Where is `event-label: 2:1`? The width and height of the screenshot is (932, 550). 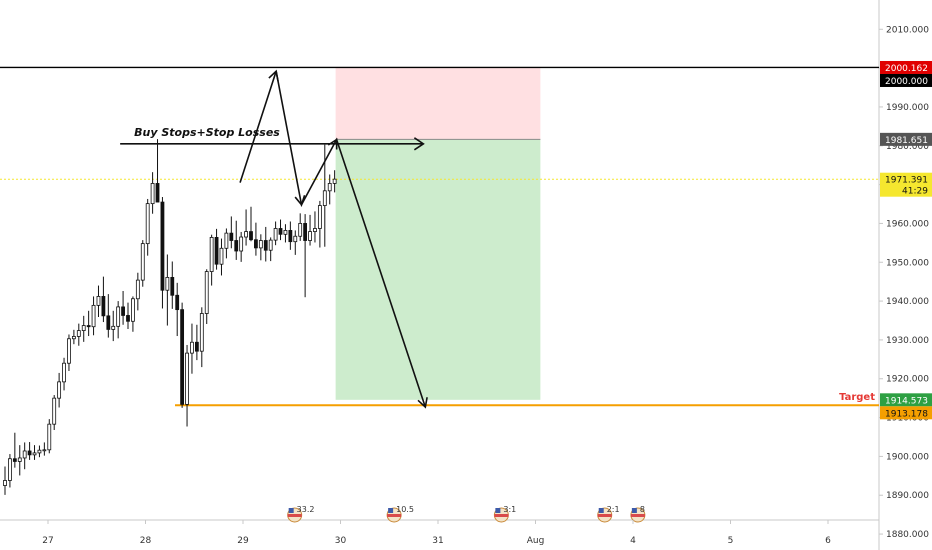
event-label: 2:1 is located at coordinates (613, 509).